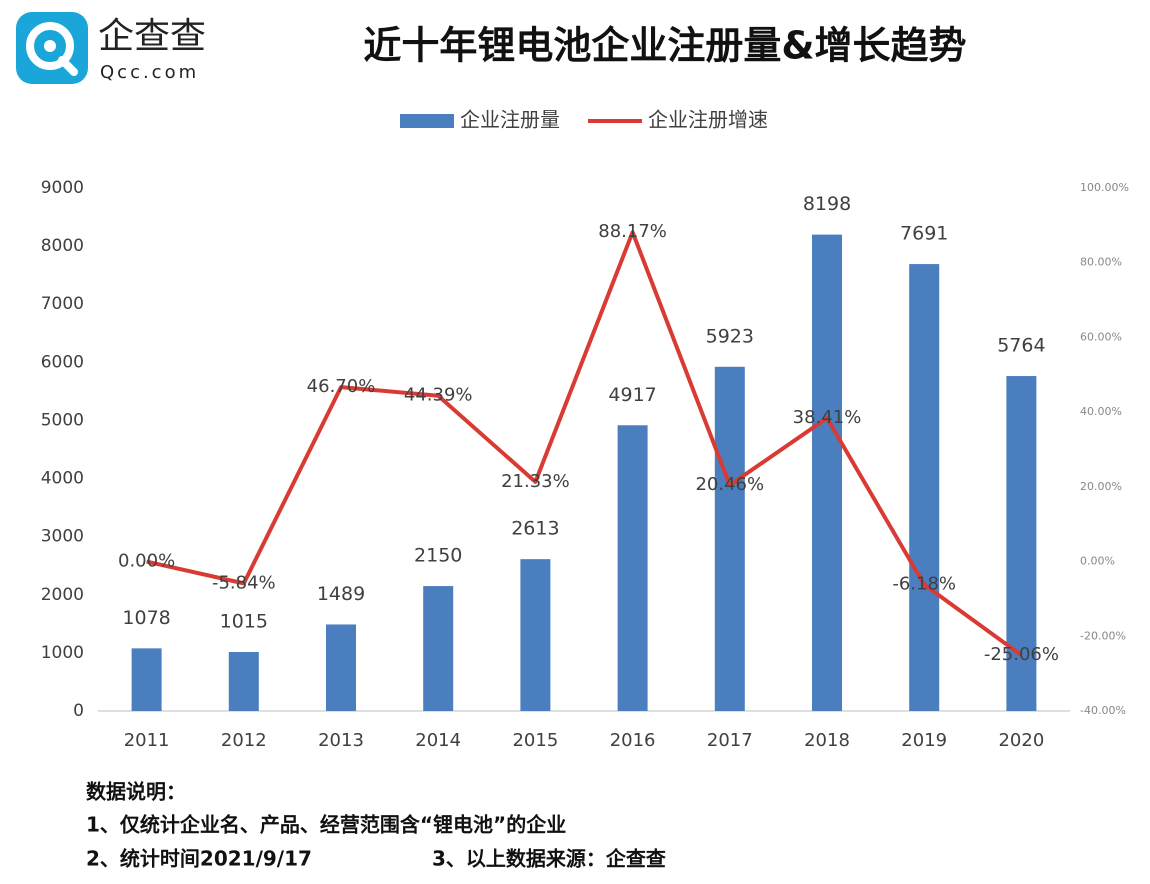  Describe the element at coordinates (244, 740) in the screenshot. I see `x-tick-label: 2012` at that location.